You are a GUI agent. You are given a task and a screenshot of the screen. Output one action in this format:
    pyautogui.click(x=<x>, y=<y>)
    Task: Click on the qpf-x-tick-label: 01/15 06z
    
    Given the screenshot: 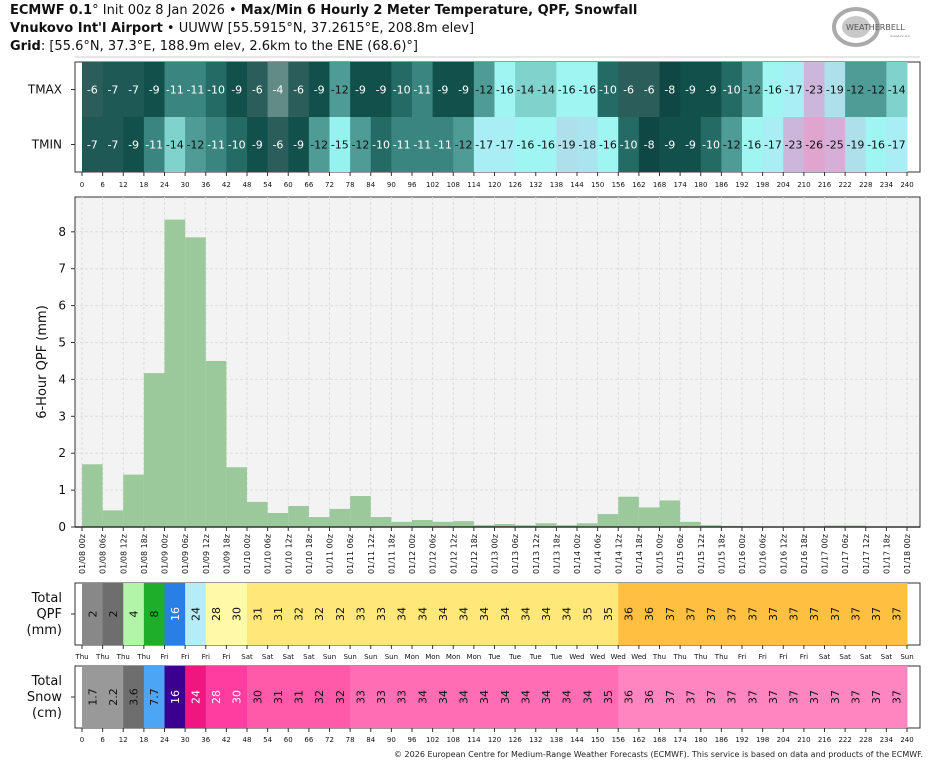 What is the action you would take?
    pyautogui.click(x=680, y=554)
    